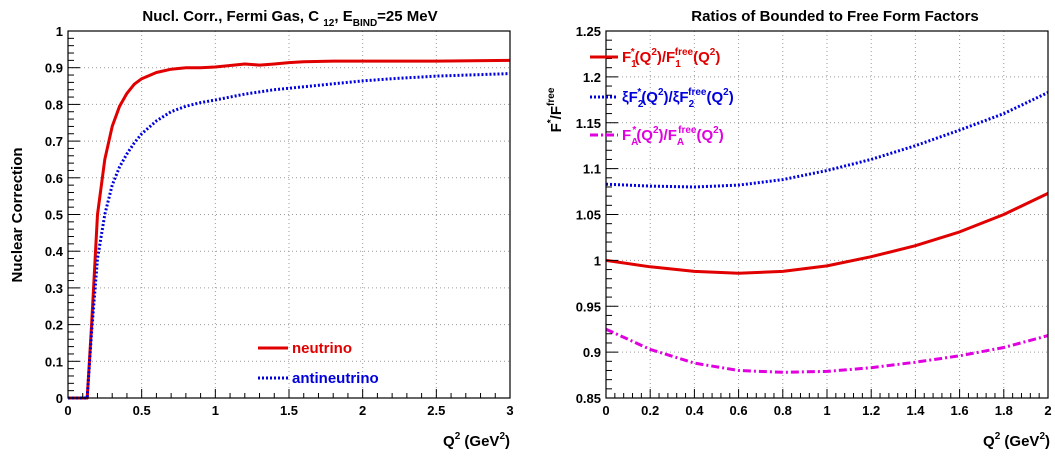 Image resolution: width=1055 pixels, height=457 pixels. Describe the element at coordinates (678, 98) in the screenshot. I see `legend-label-f2-ratio: ξF2*(Q2)/ξF2free(Q2)` at that location.